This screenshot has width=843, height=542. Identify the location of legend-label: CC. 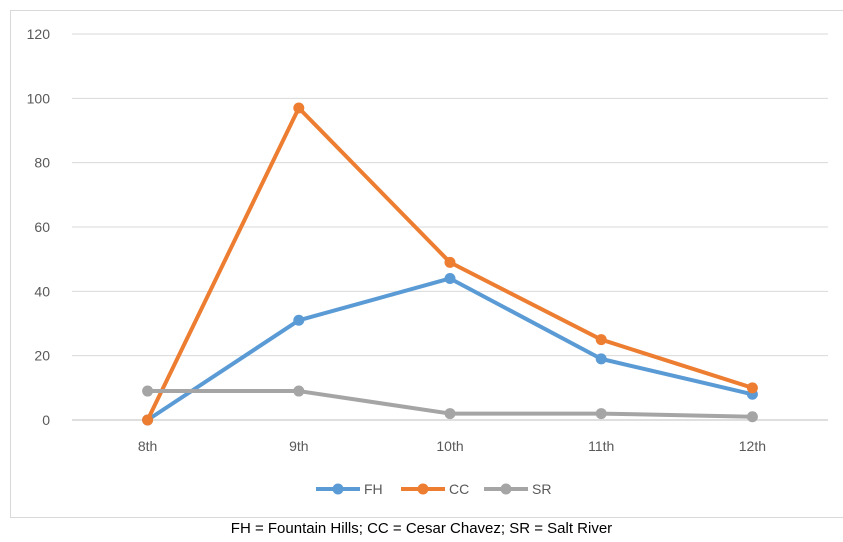
(459, 489).